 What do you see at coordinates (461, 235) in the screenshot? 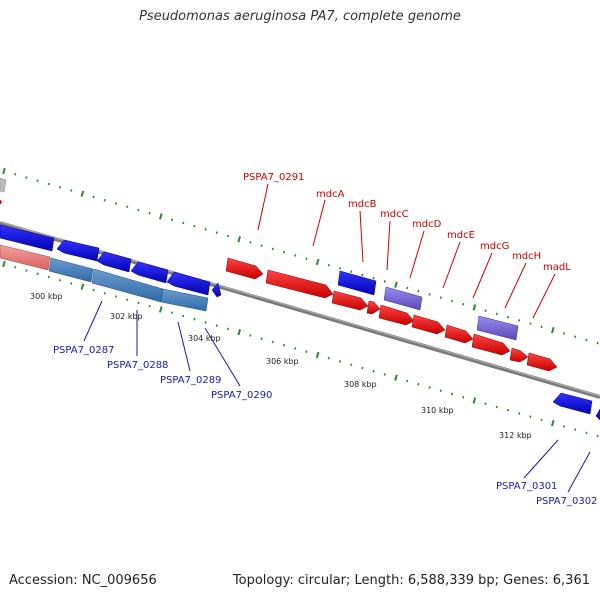
I see `gene-label-forward: mdcE` at bounding box center [461, 235].